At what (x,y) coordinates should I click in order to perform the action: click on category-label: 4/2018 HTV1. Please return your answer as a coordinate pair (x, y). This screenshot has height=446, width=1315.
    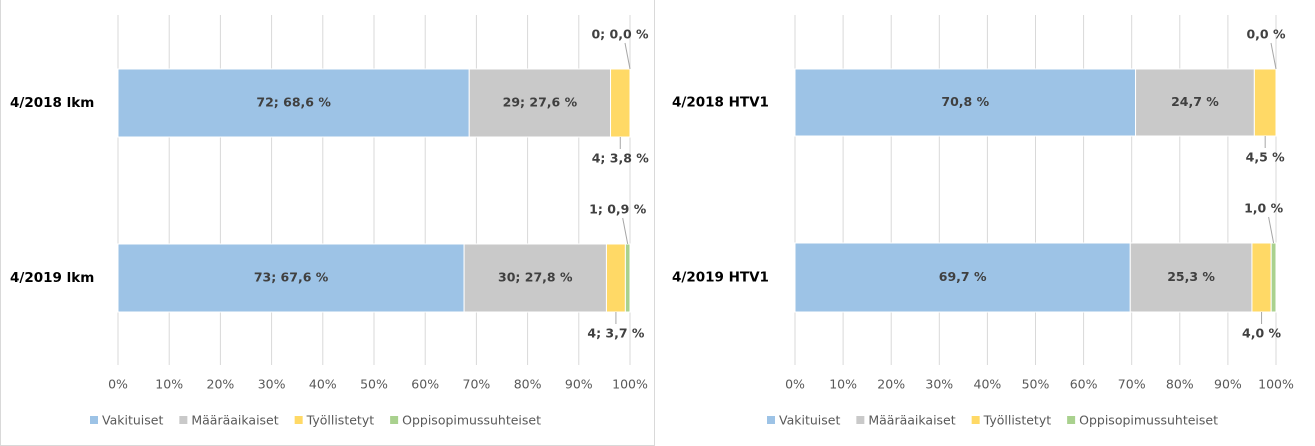
    Looking at the image, I should click on (720, 103).